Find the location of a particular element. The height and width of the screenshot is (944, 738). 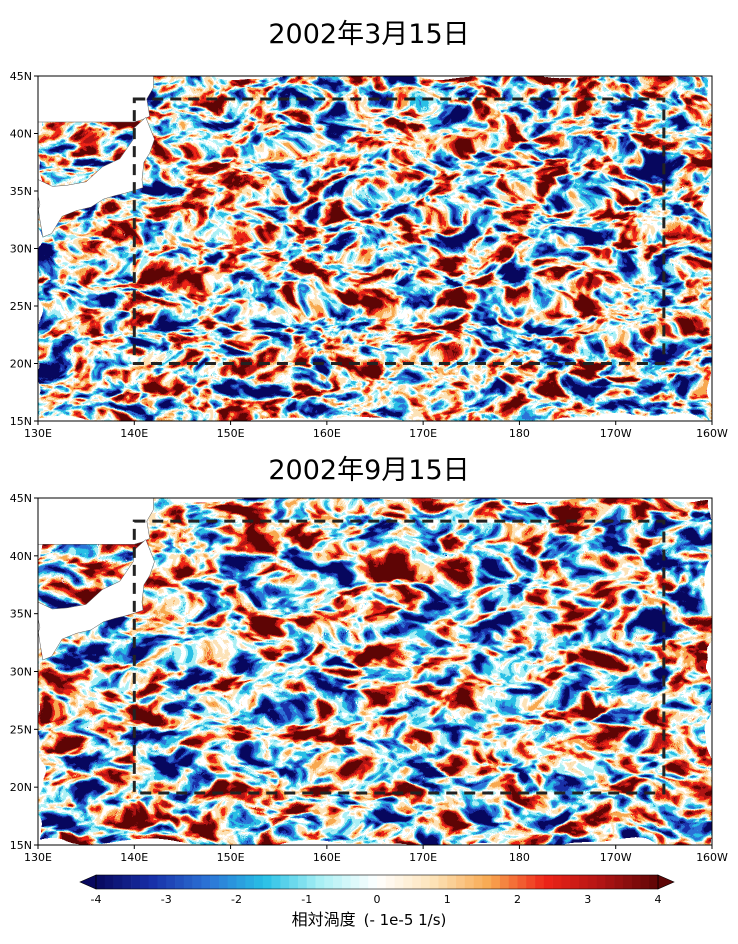

x-tick-label-bottom: 150E is located at coordinates (231, 857).